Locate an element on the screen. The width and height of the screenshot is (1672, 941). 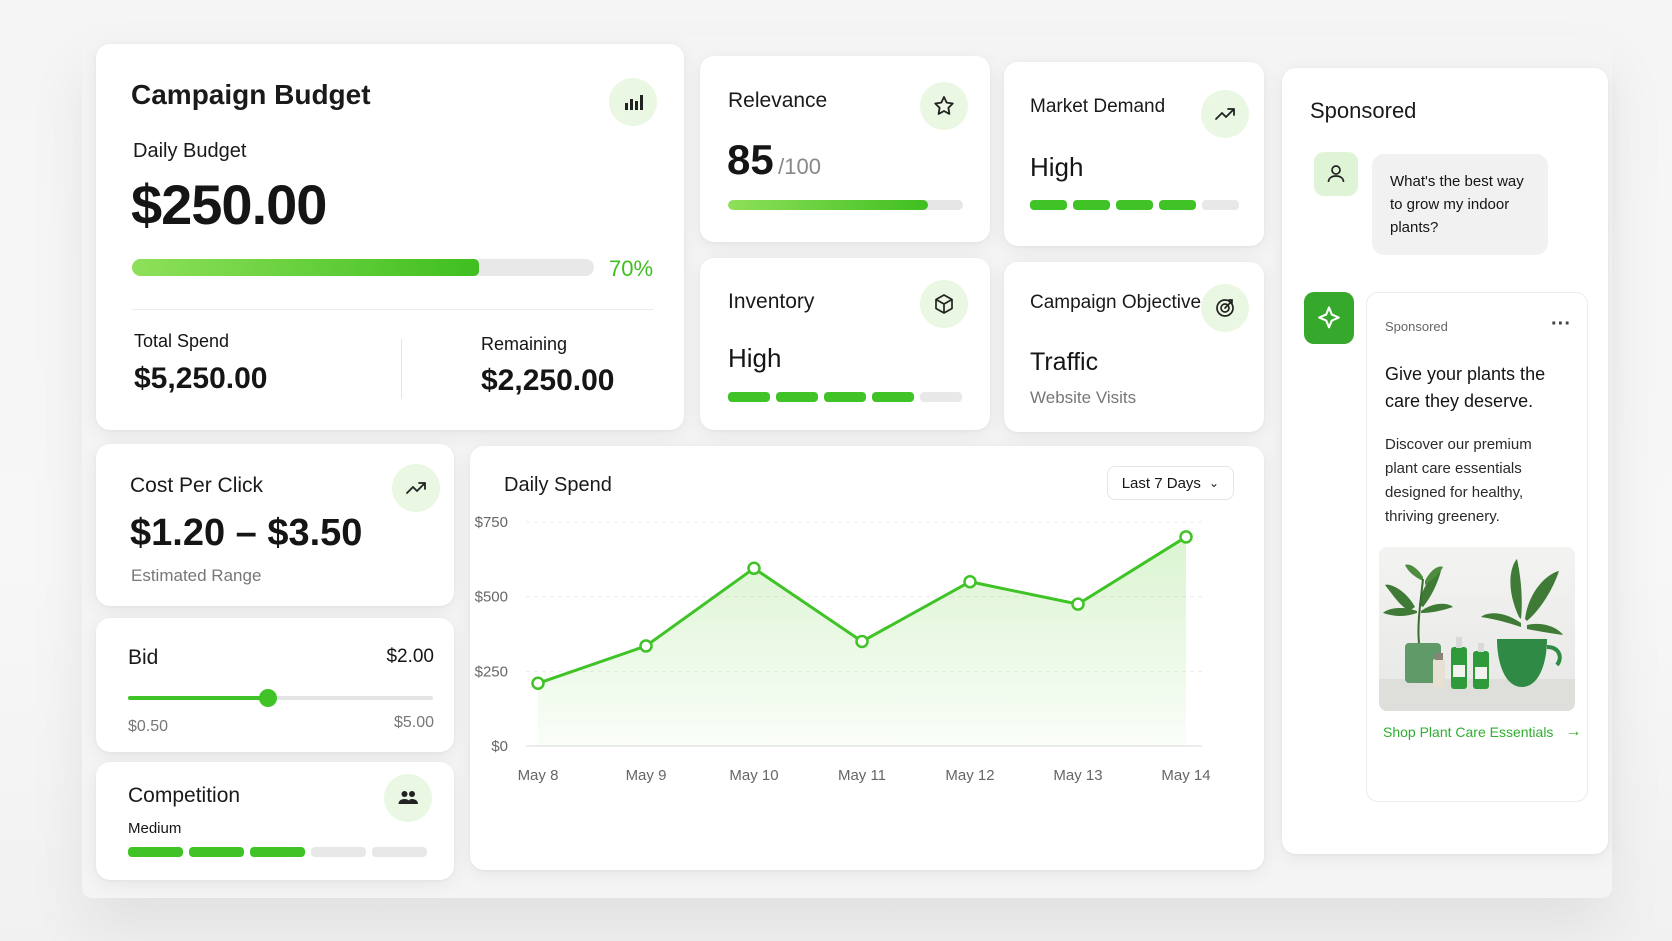
range-dropdown: Last 7 Days ⌄ is located at coordinates (1170, 483).